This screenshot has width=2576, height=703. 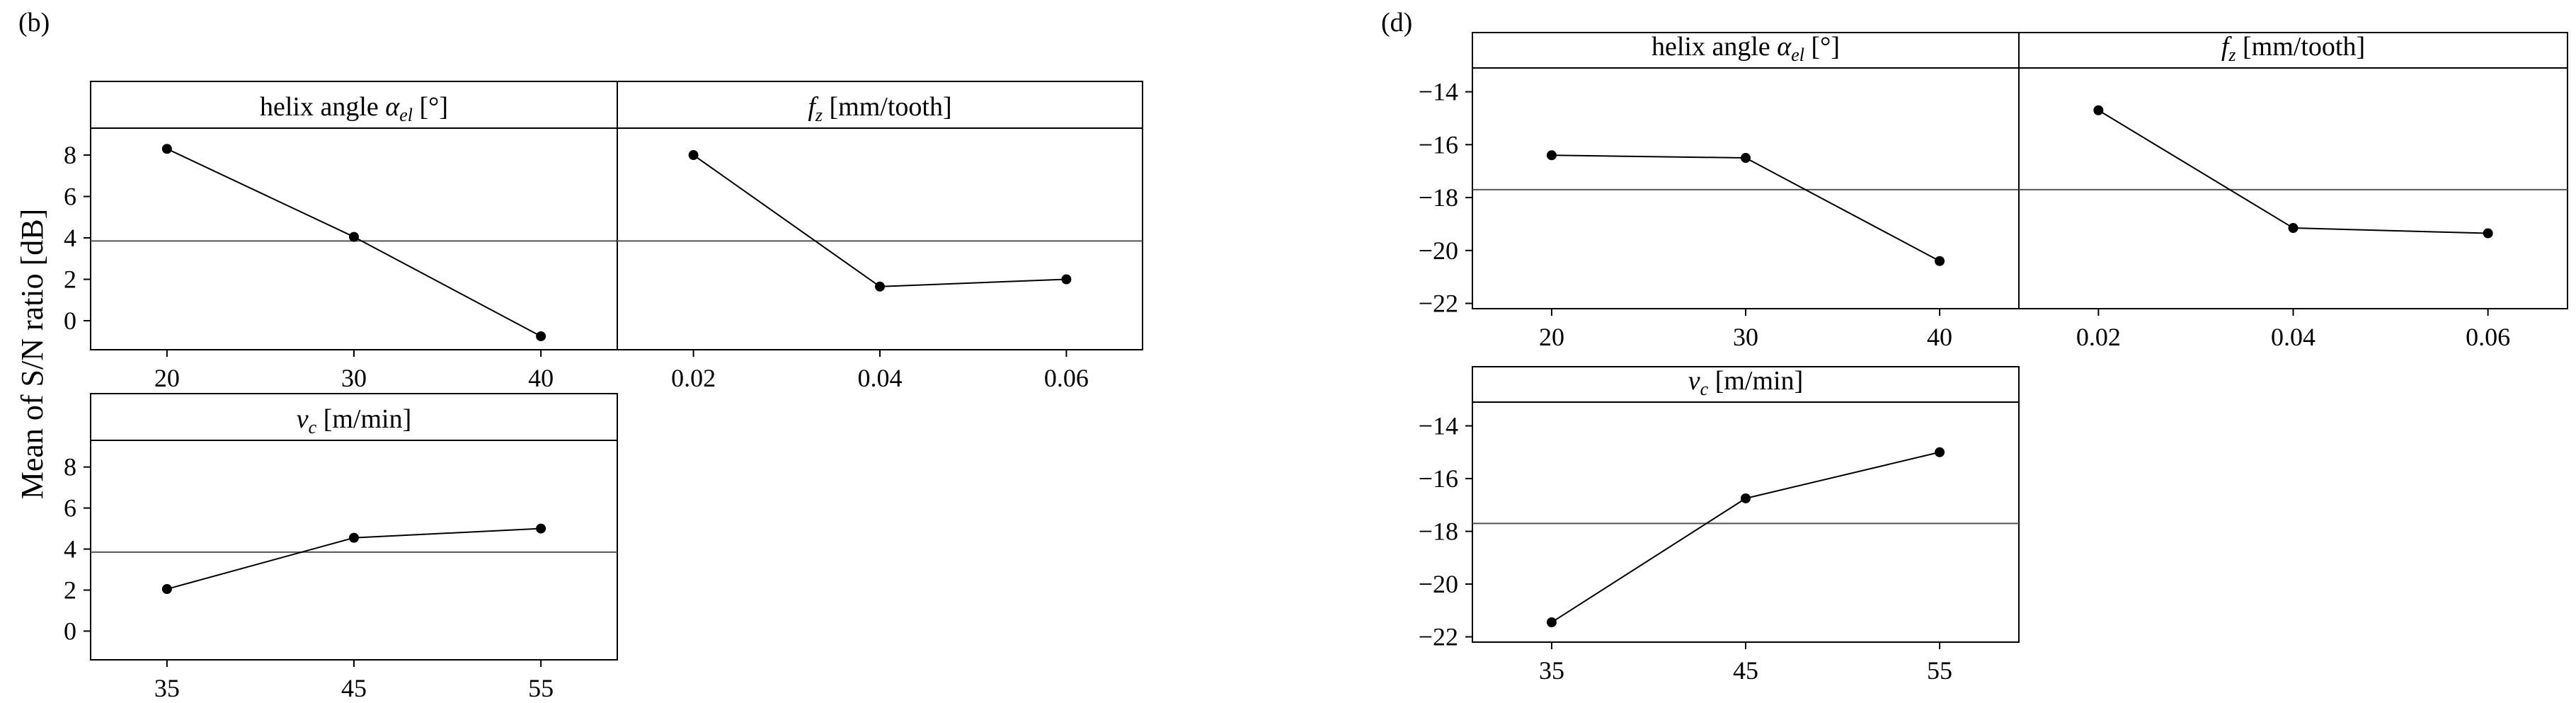 I want to click on y-axis-label: Mean of S/N ratio [dB], so click(x=32, y=354).